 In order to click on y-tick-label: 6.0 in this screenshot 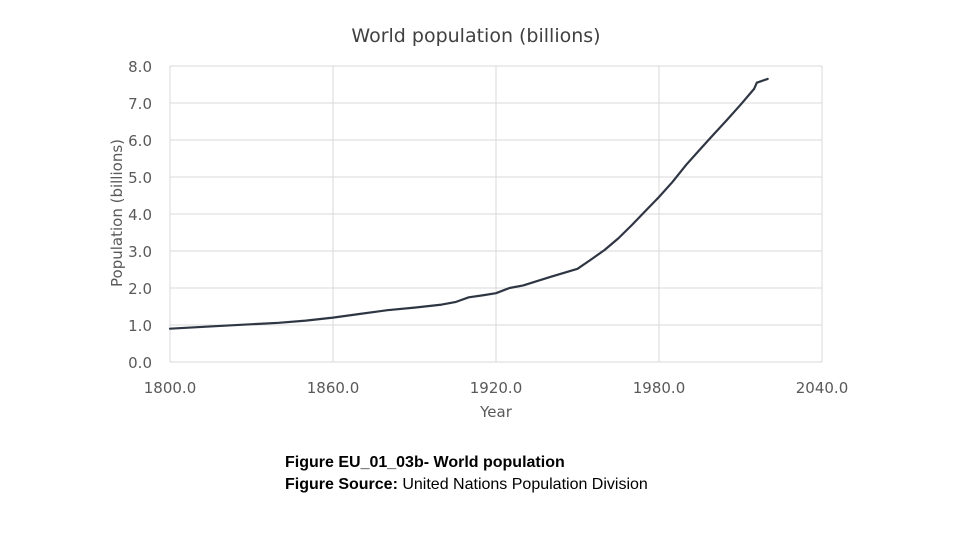, I will do `click(140, 141)`.